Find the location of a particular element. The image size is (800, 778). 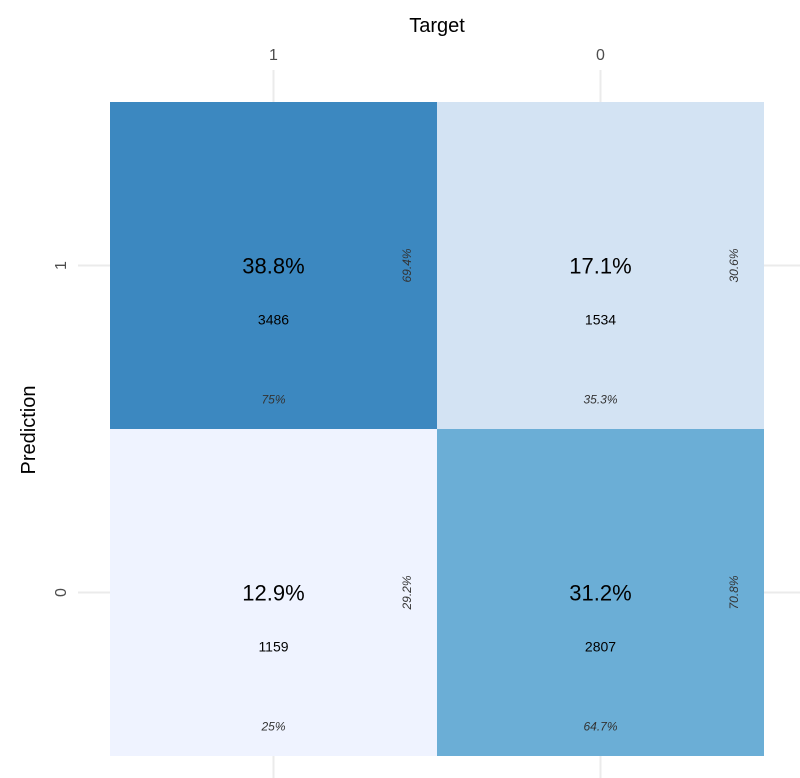

cell-column-percent-target-1-prediction-1: 75% is located at coordinates (273, 400).